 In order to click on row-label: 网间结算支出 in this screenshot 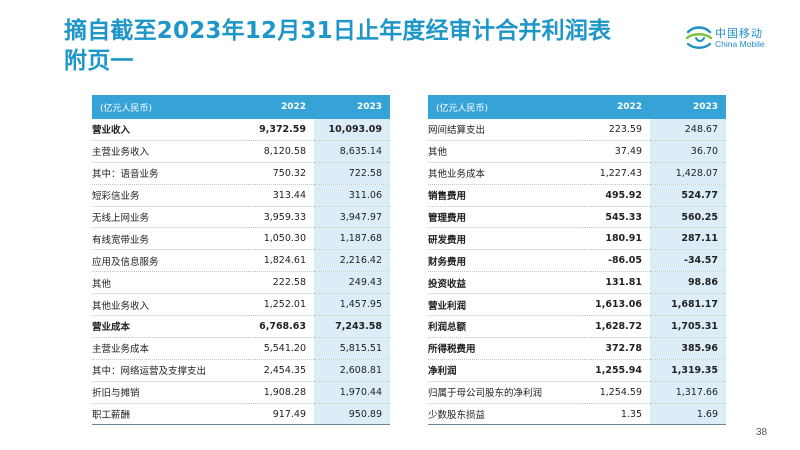, I will do `click(457, 131)`.